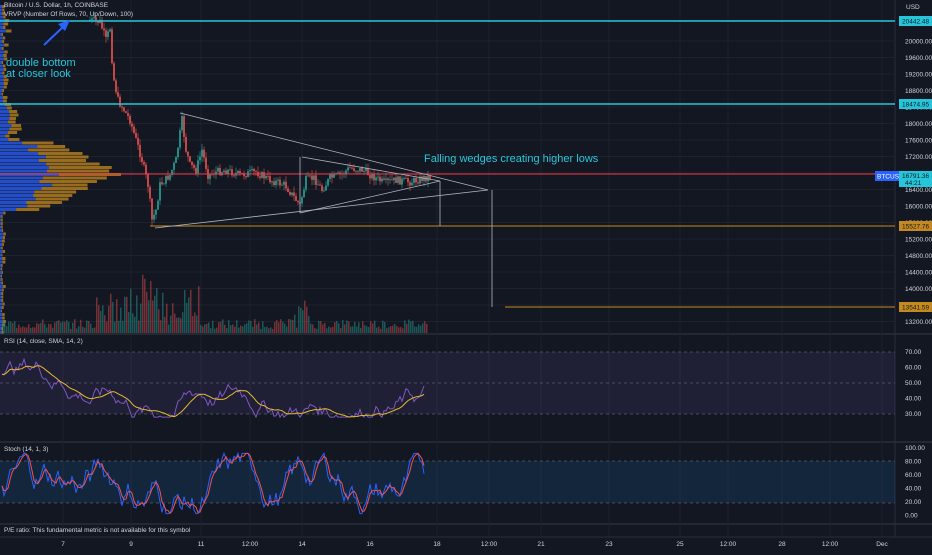  I want to click on stoch-d-line, so click(213, 483).